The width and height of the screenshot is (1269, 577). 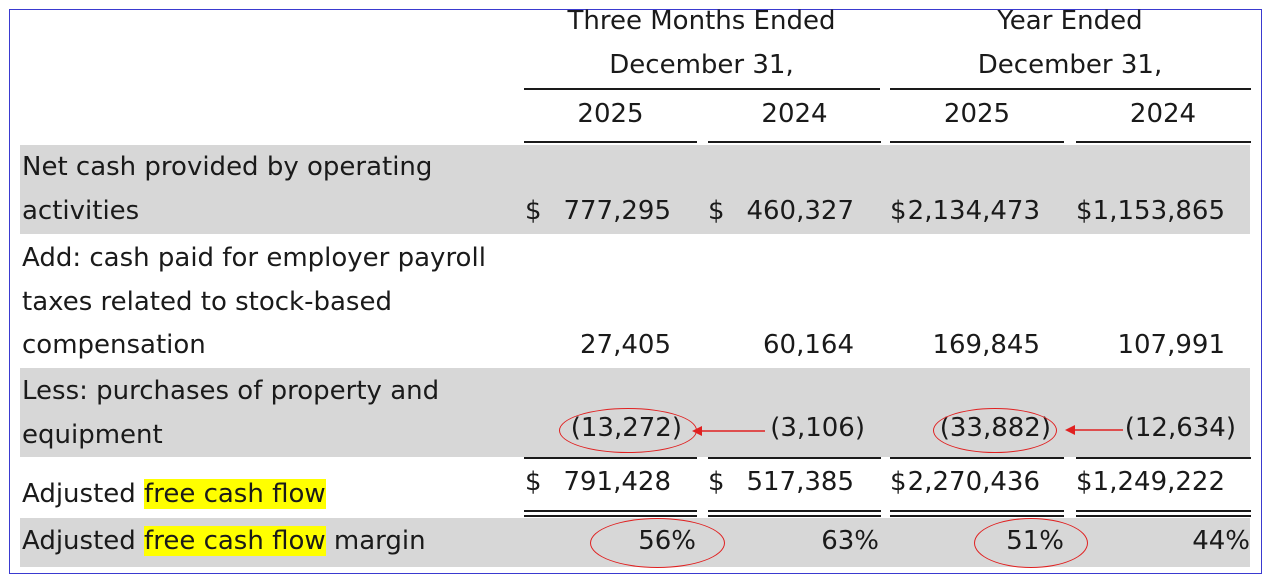 I want to click on annotation-oval-purchases-y2025, so click(x=995, y=430).